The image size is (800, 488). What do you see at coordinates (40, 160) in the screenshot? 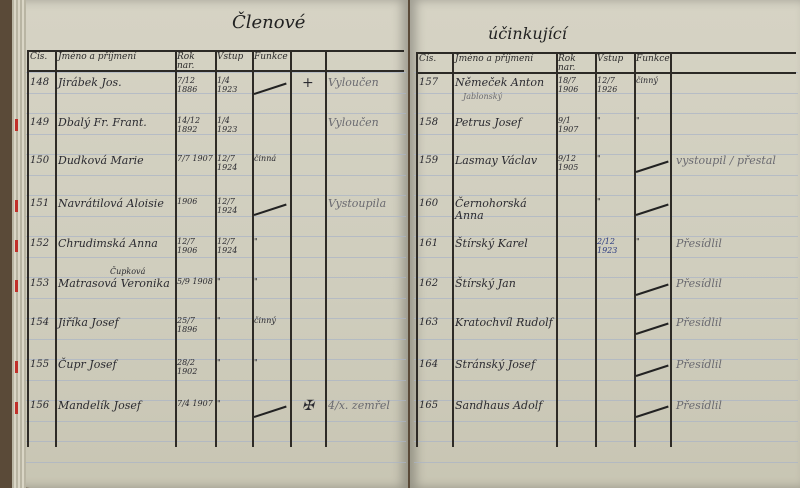
I see `row-number: 150` at bounding box center [40, 160].